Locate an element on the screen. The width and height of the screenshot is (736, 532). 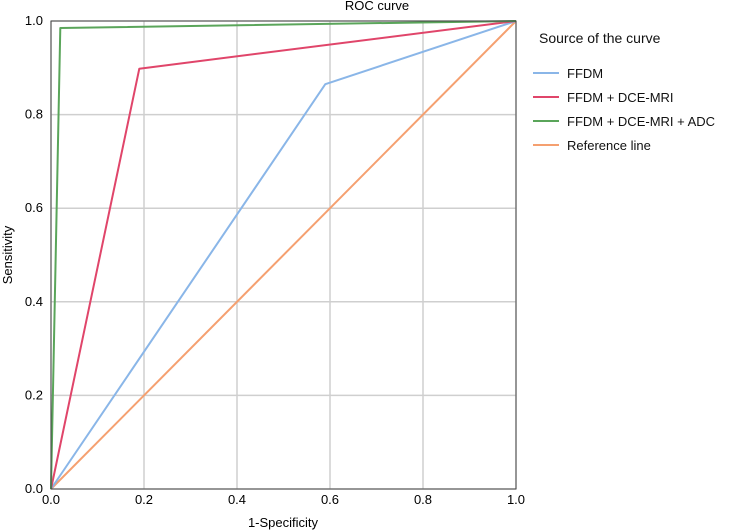
x-tick-label: 1.0 is located at coordinates (516, 499).